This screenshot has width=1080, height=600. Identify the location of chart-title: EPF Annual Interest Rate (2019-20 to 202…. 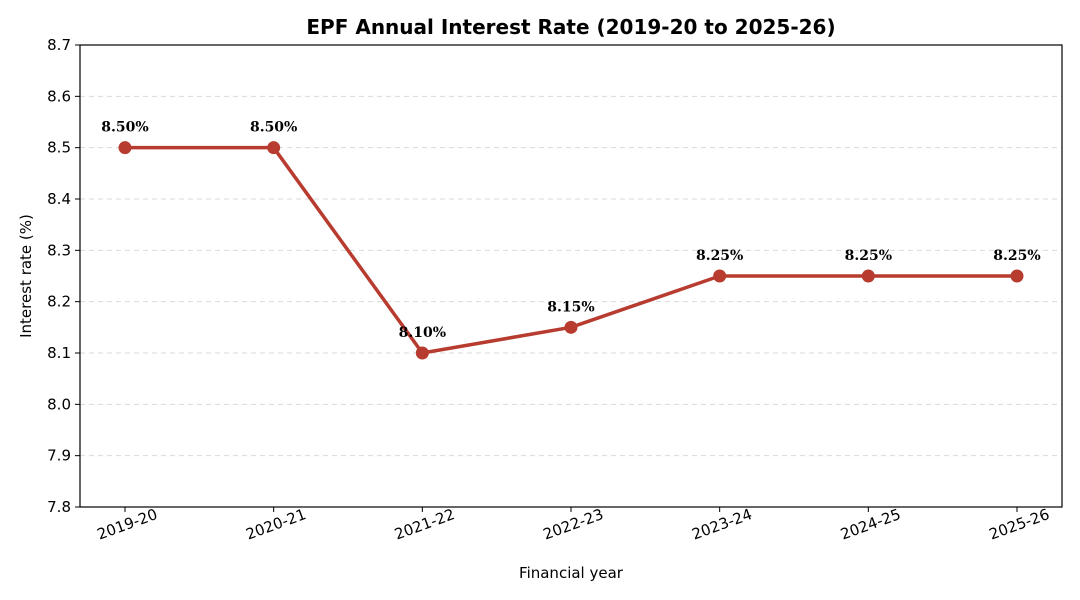
(570, 27).